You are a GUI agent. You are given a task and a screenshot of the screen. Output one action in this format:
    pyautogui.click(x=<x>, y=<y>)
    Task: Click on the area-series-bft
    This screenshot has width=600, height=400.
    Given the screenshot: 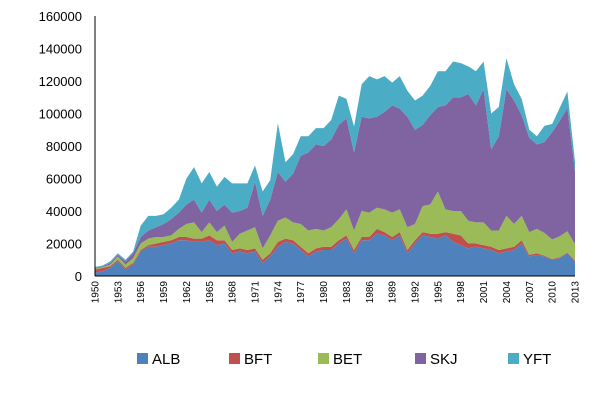 What is the action you would take?
    pyautogui.click(x=335, y=250)
    